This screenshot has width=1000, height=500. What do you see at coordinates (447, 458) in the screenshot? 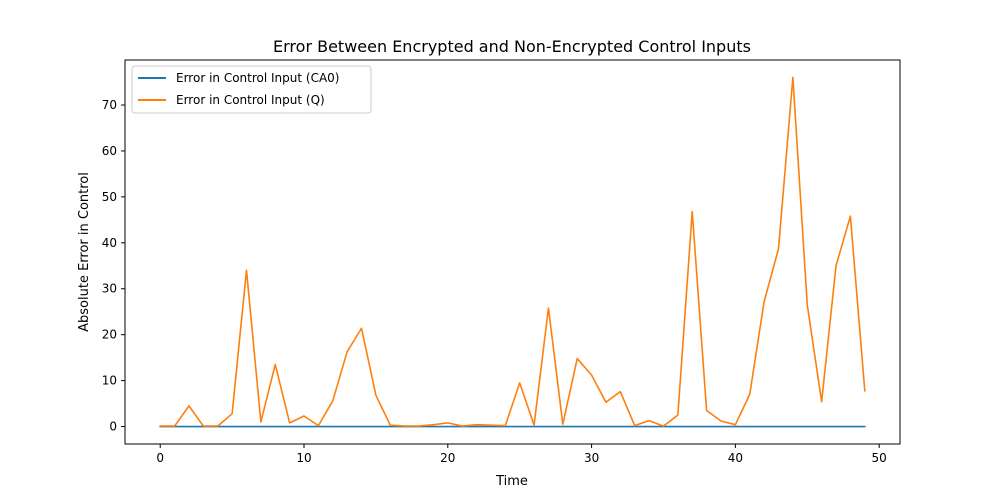
I see `x-tick-label: 20` at bounding box center [447, 458].